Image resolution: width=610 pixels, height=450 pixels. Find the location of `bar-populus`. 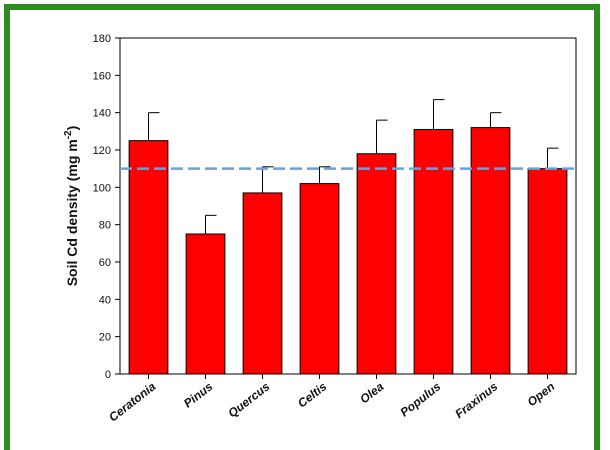

bar-populus is located at coordinates (433, 251).